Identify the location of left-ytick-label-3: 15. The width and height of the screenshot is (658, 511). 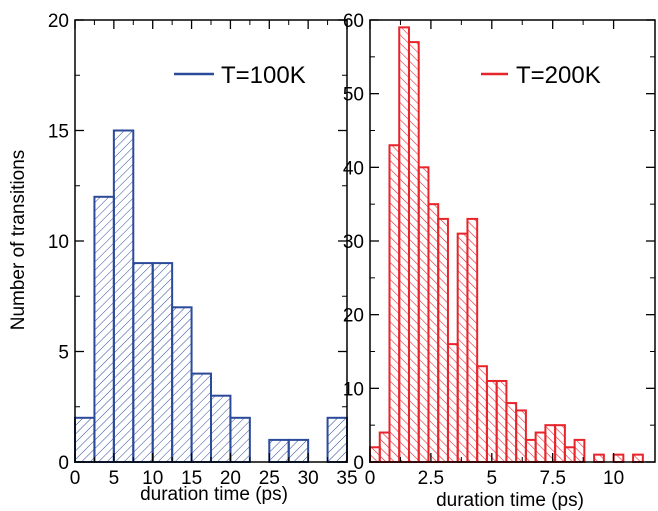
(58, 132).